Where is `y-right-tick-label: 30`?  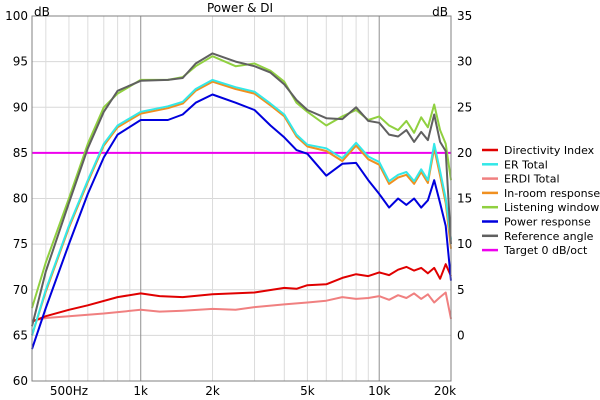
y-right-tick-label: 30 is located at coordinates (464, 62).